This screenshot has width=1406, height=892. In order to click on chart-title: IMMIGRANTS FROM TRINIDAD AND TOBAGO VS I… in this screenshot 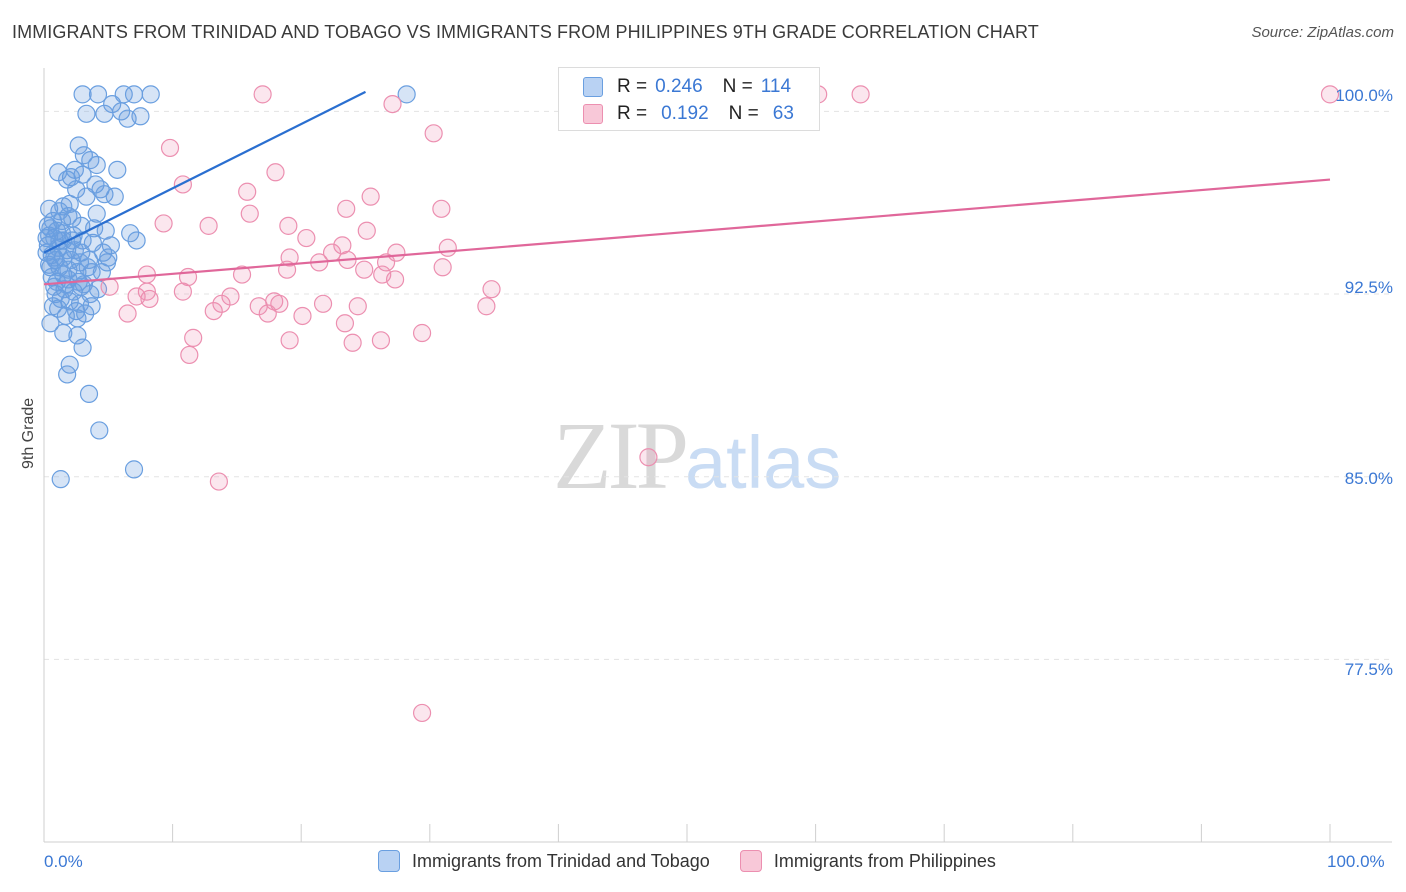, I will do `click(525, 32)`.